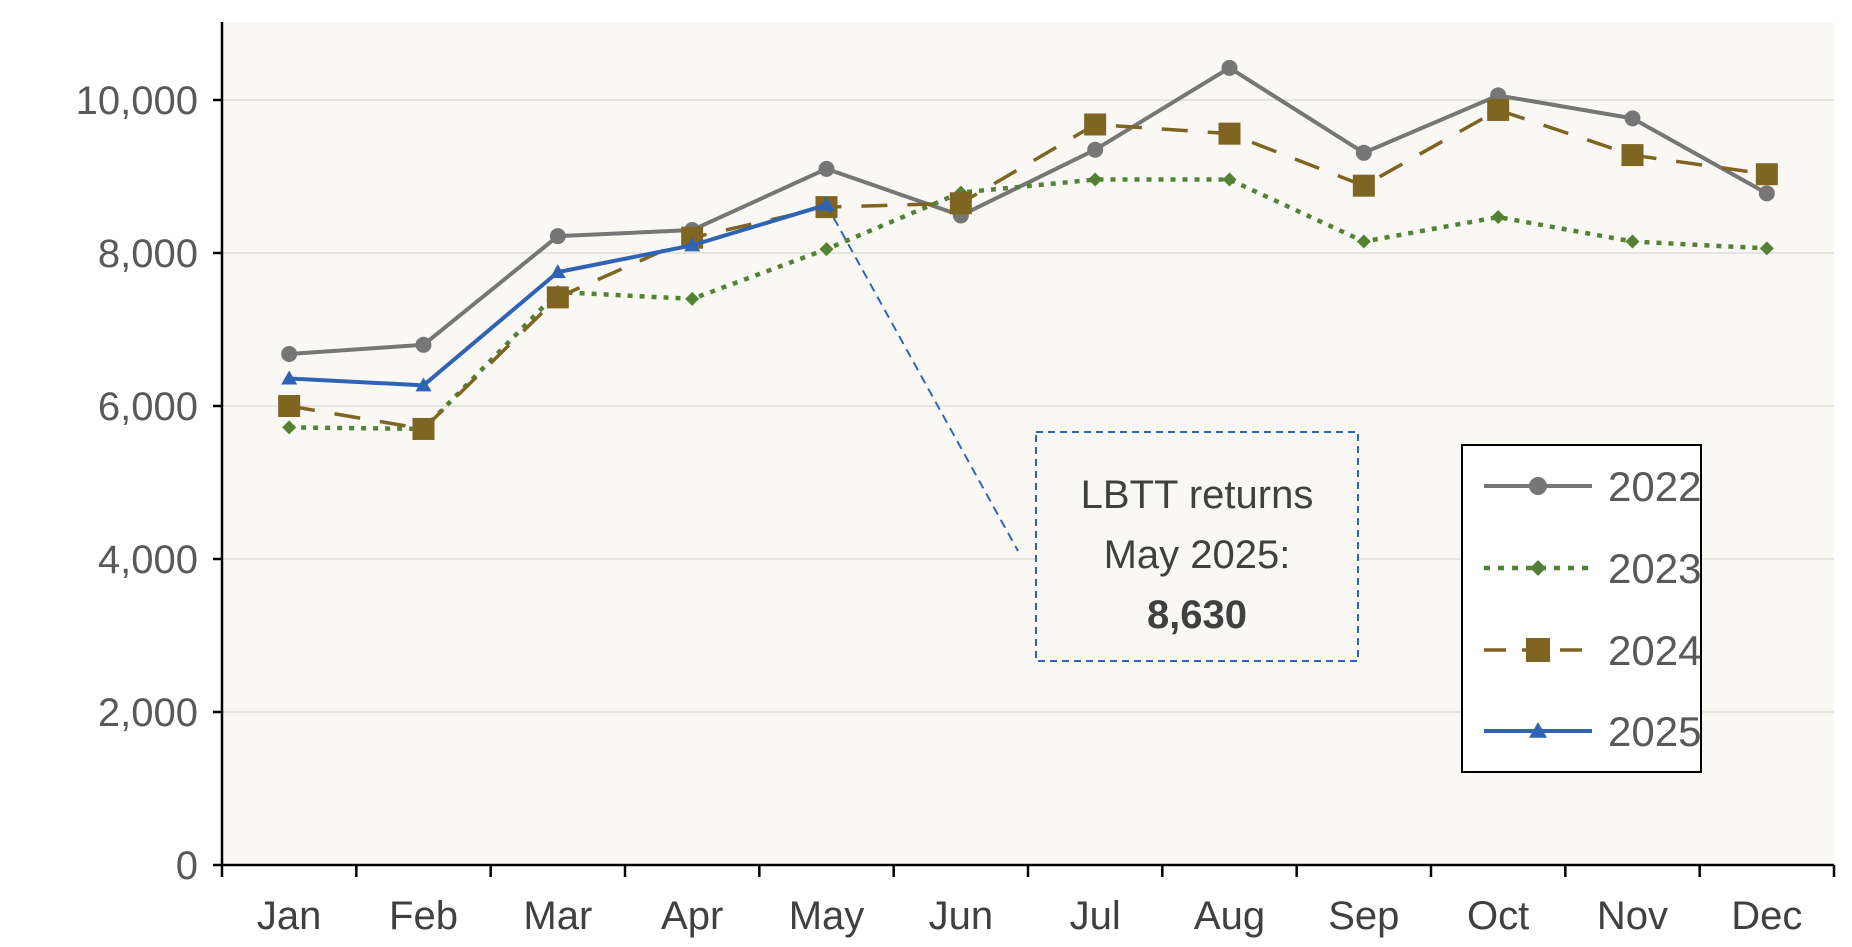 This screenshot has width=1852, height=947. What do you see at coordinates (1766, 916) in the screenshot?
I see `x-tick-label: Dec` at bounding box center [1766, 916].